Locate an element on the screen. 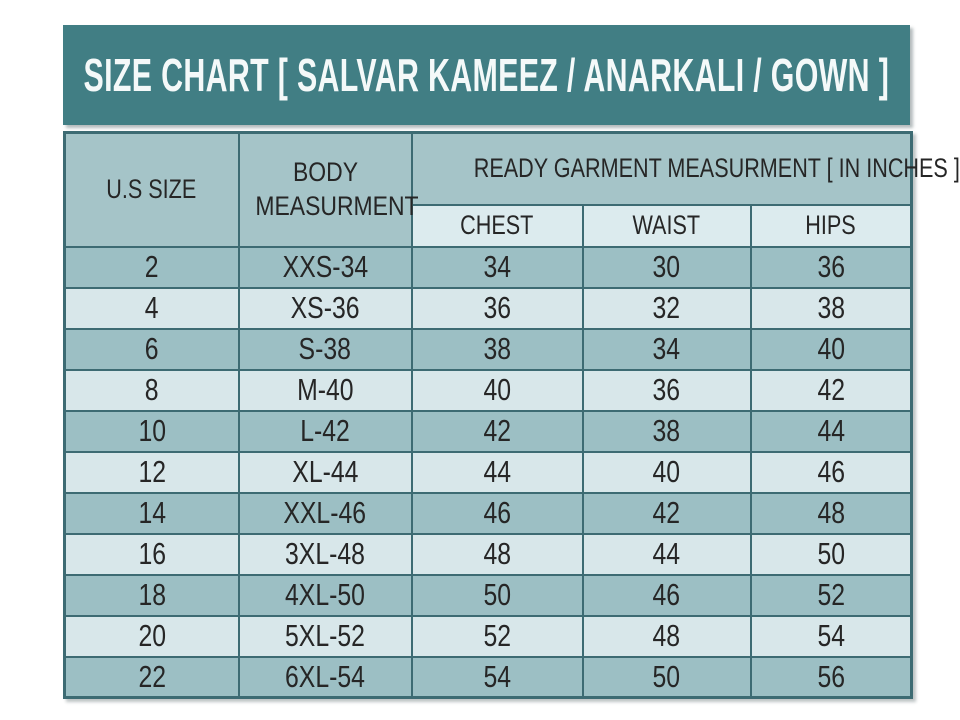 The height and width of the screenshot is (720, 960). table-row: 12 XL-44 44 40 46 is located at coordinates (488, 472).